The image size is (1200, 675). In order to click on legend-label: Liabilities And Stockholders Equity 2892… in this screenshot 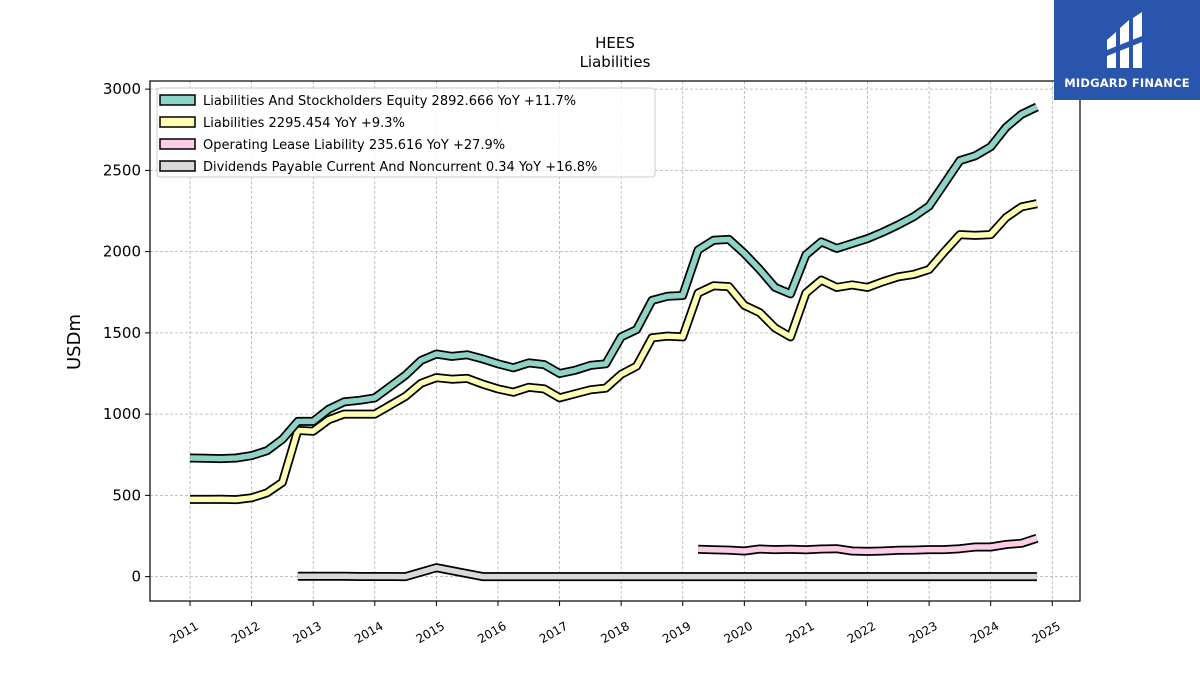, I will do `click(389, 101)`.